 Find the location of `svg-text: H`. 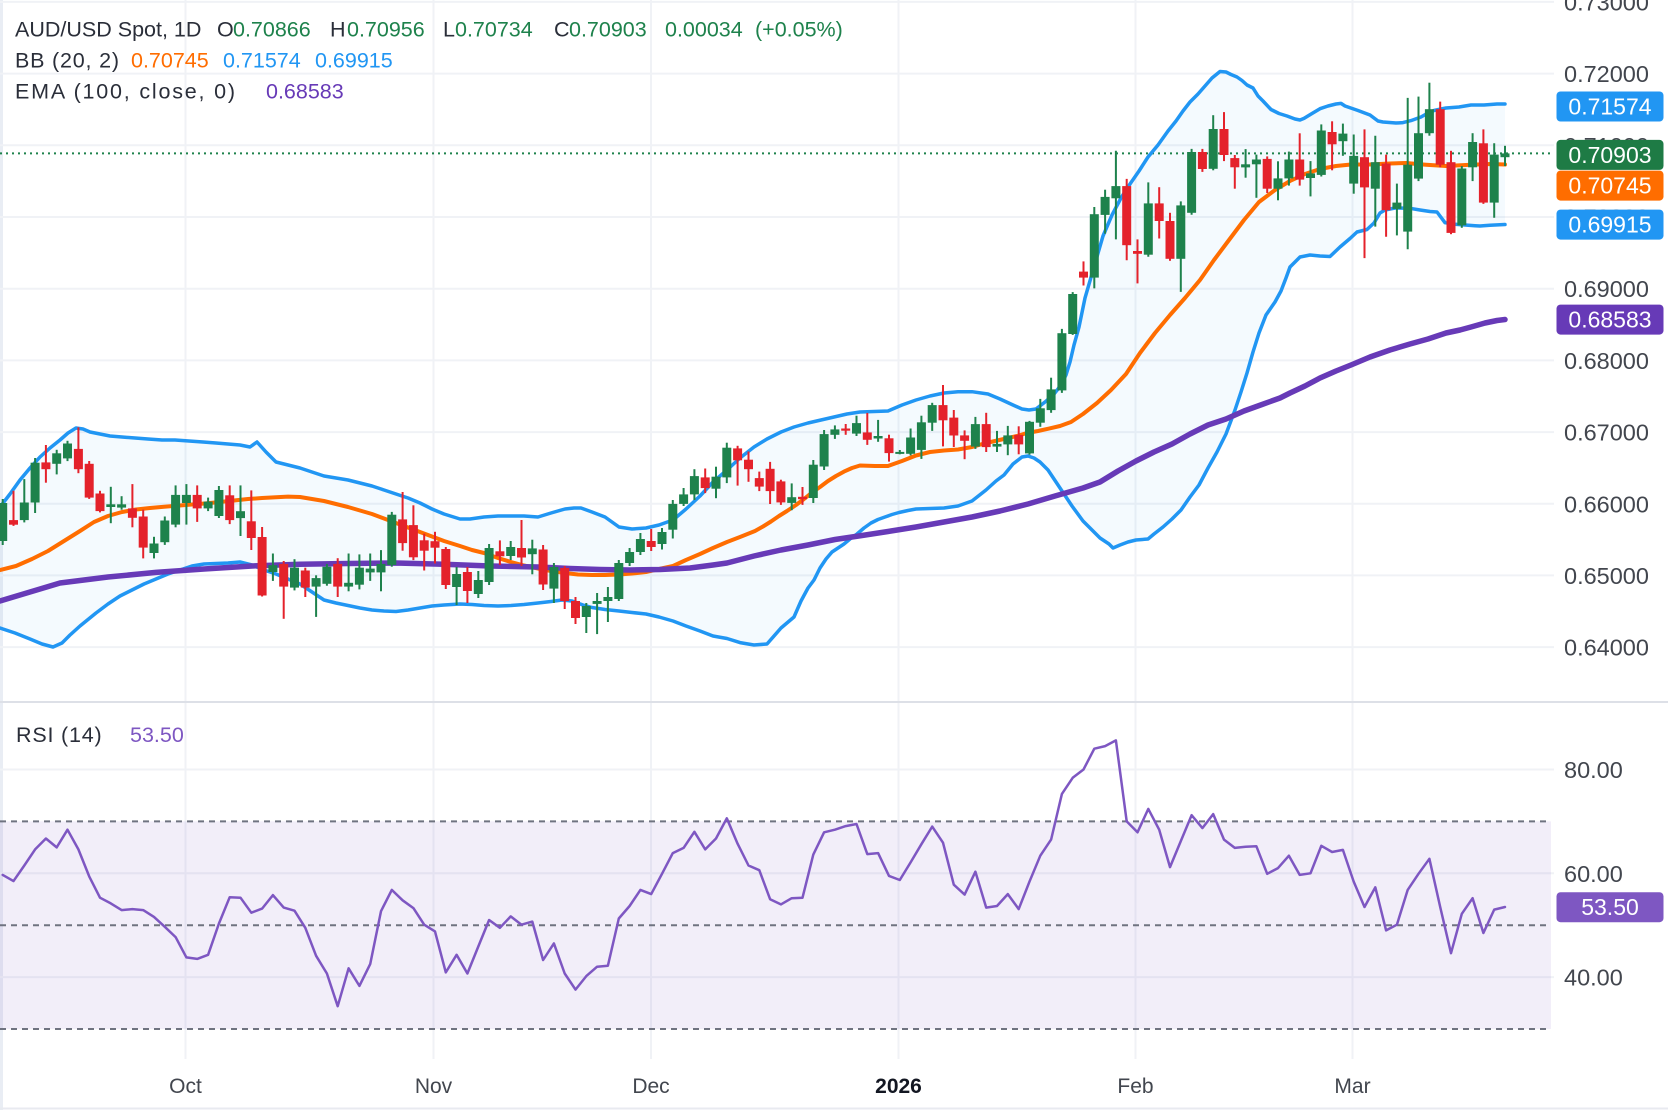

svg-text: H is located at coordinates (338, 30).